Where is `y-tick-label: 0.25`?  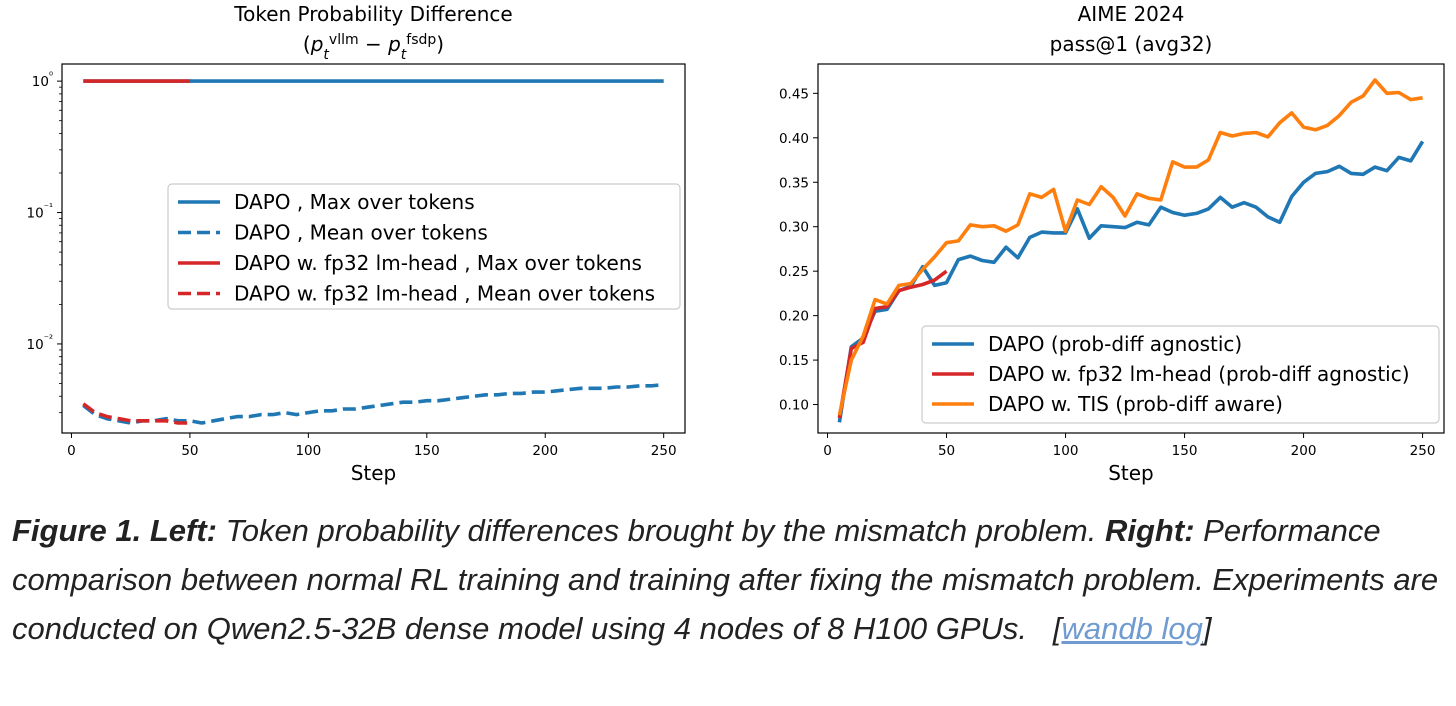 y-tick-label: 0.25 is located at coordinates (794, 272).